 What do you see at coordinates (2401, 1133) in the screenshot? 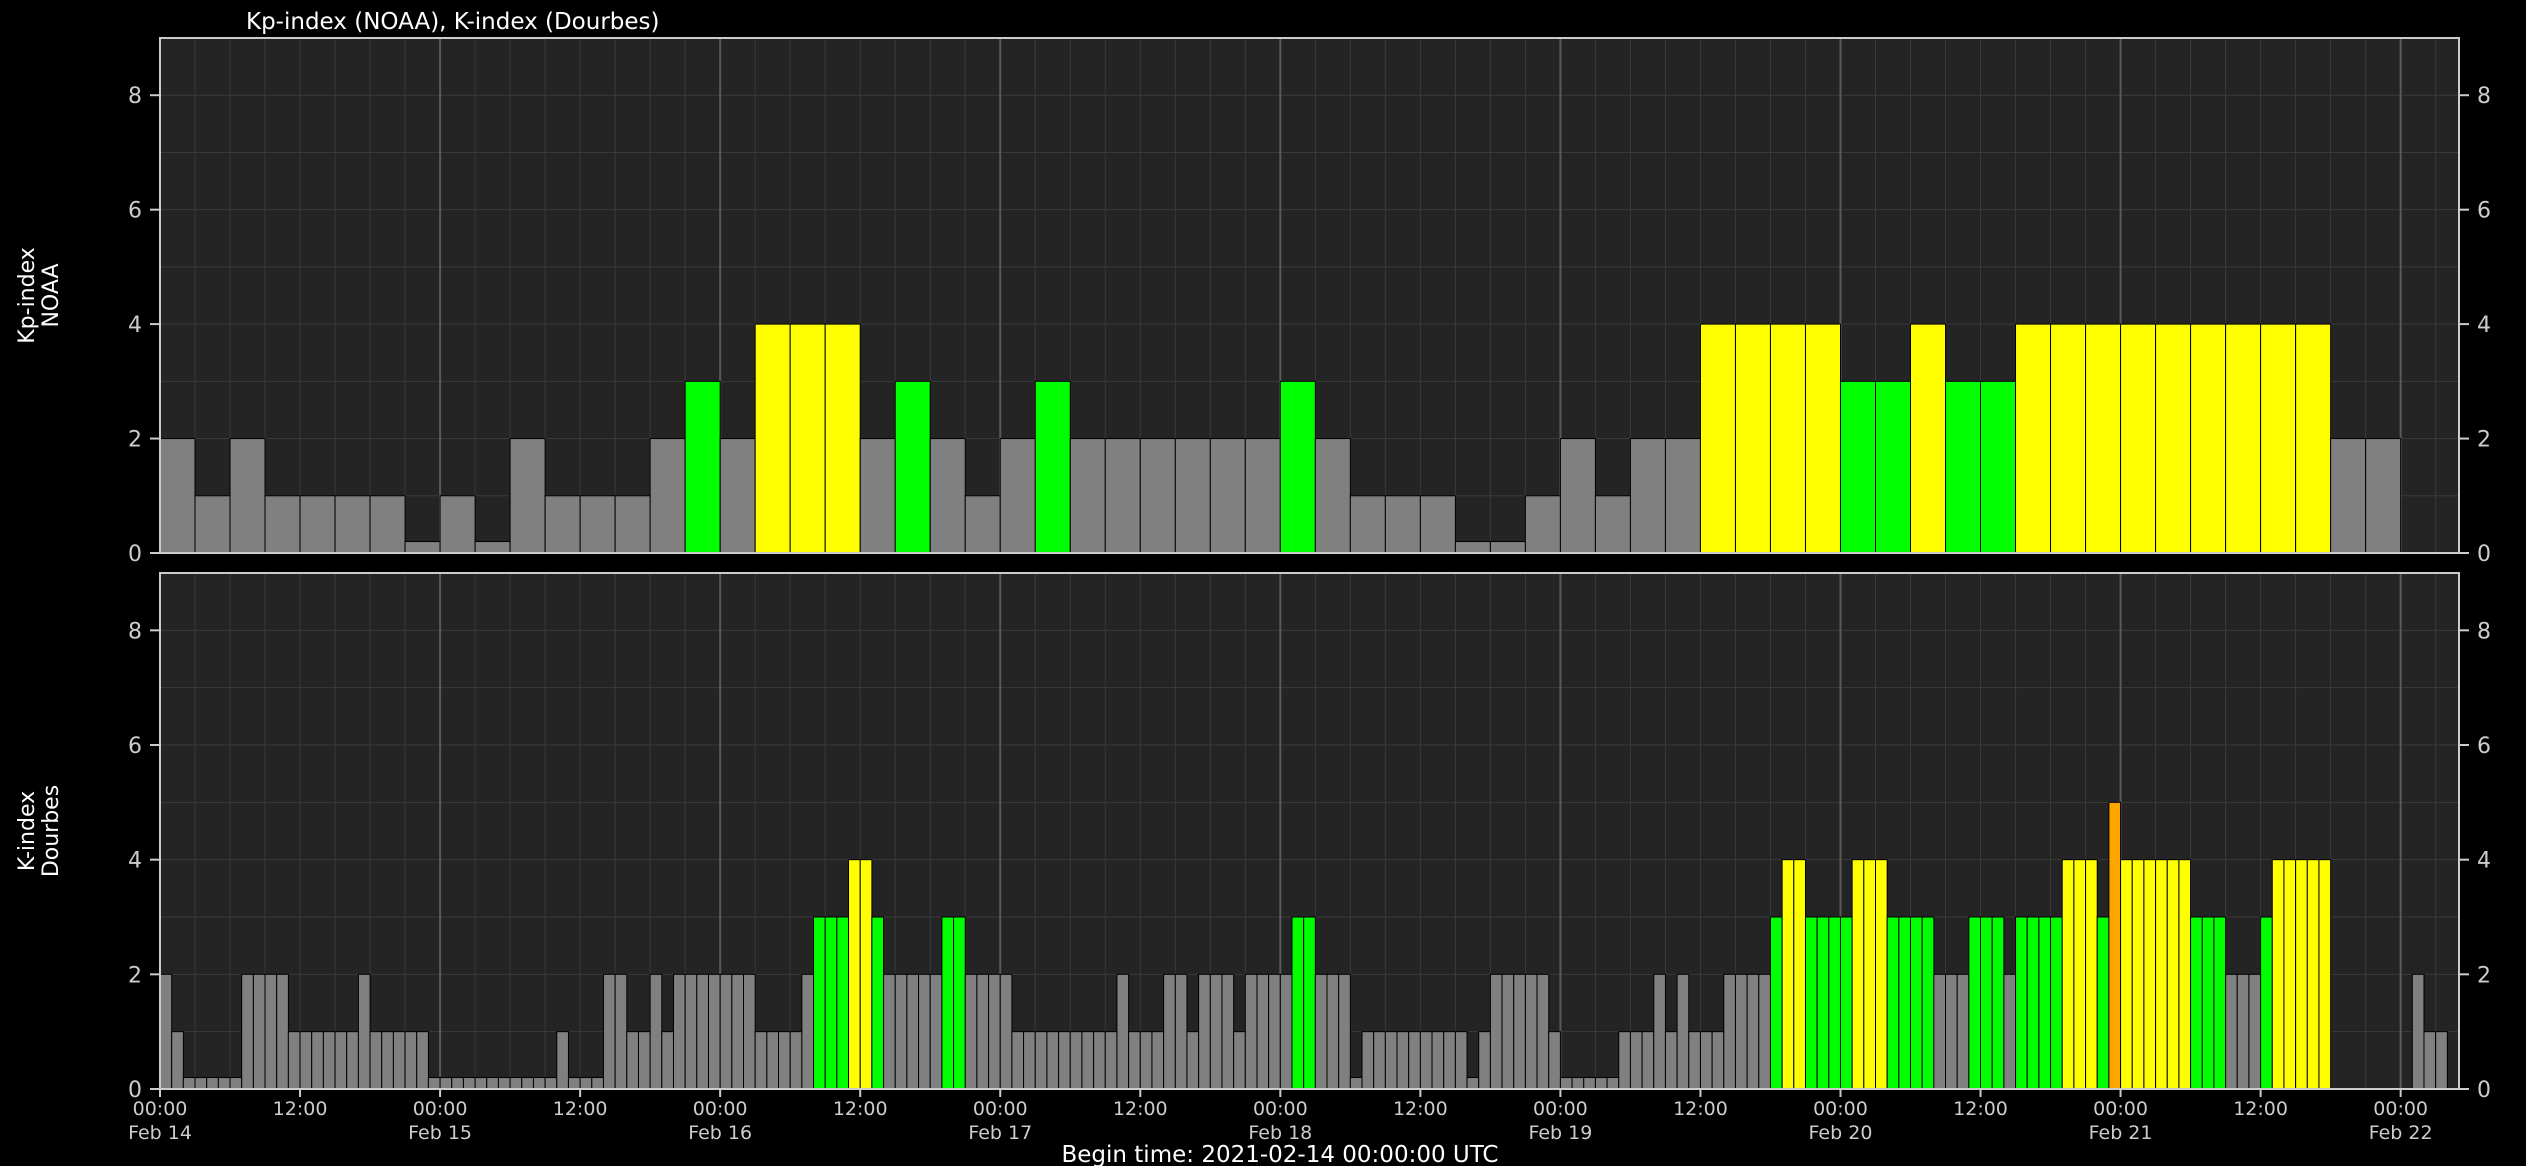
I see `x-tick-date-label: Feb 22` at bounding box center [2401, 1133].